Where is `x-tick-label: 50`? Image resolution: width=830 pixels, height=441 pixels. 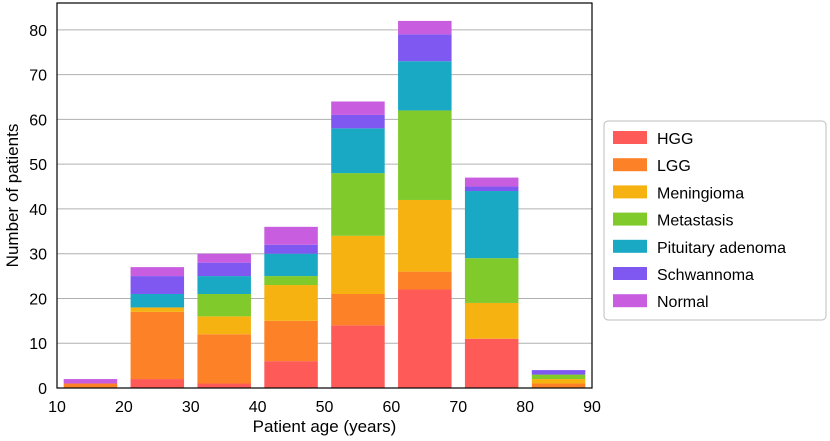 x-tick-label: 50 is located at coordinates (325, 407).